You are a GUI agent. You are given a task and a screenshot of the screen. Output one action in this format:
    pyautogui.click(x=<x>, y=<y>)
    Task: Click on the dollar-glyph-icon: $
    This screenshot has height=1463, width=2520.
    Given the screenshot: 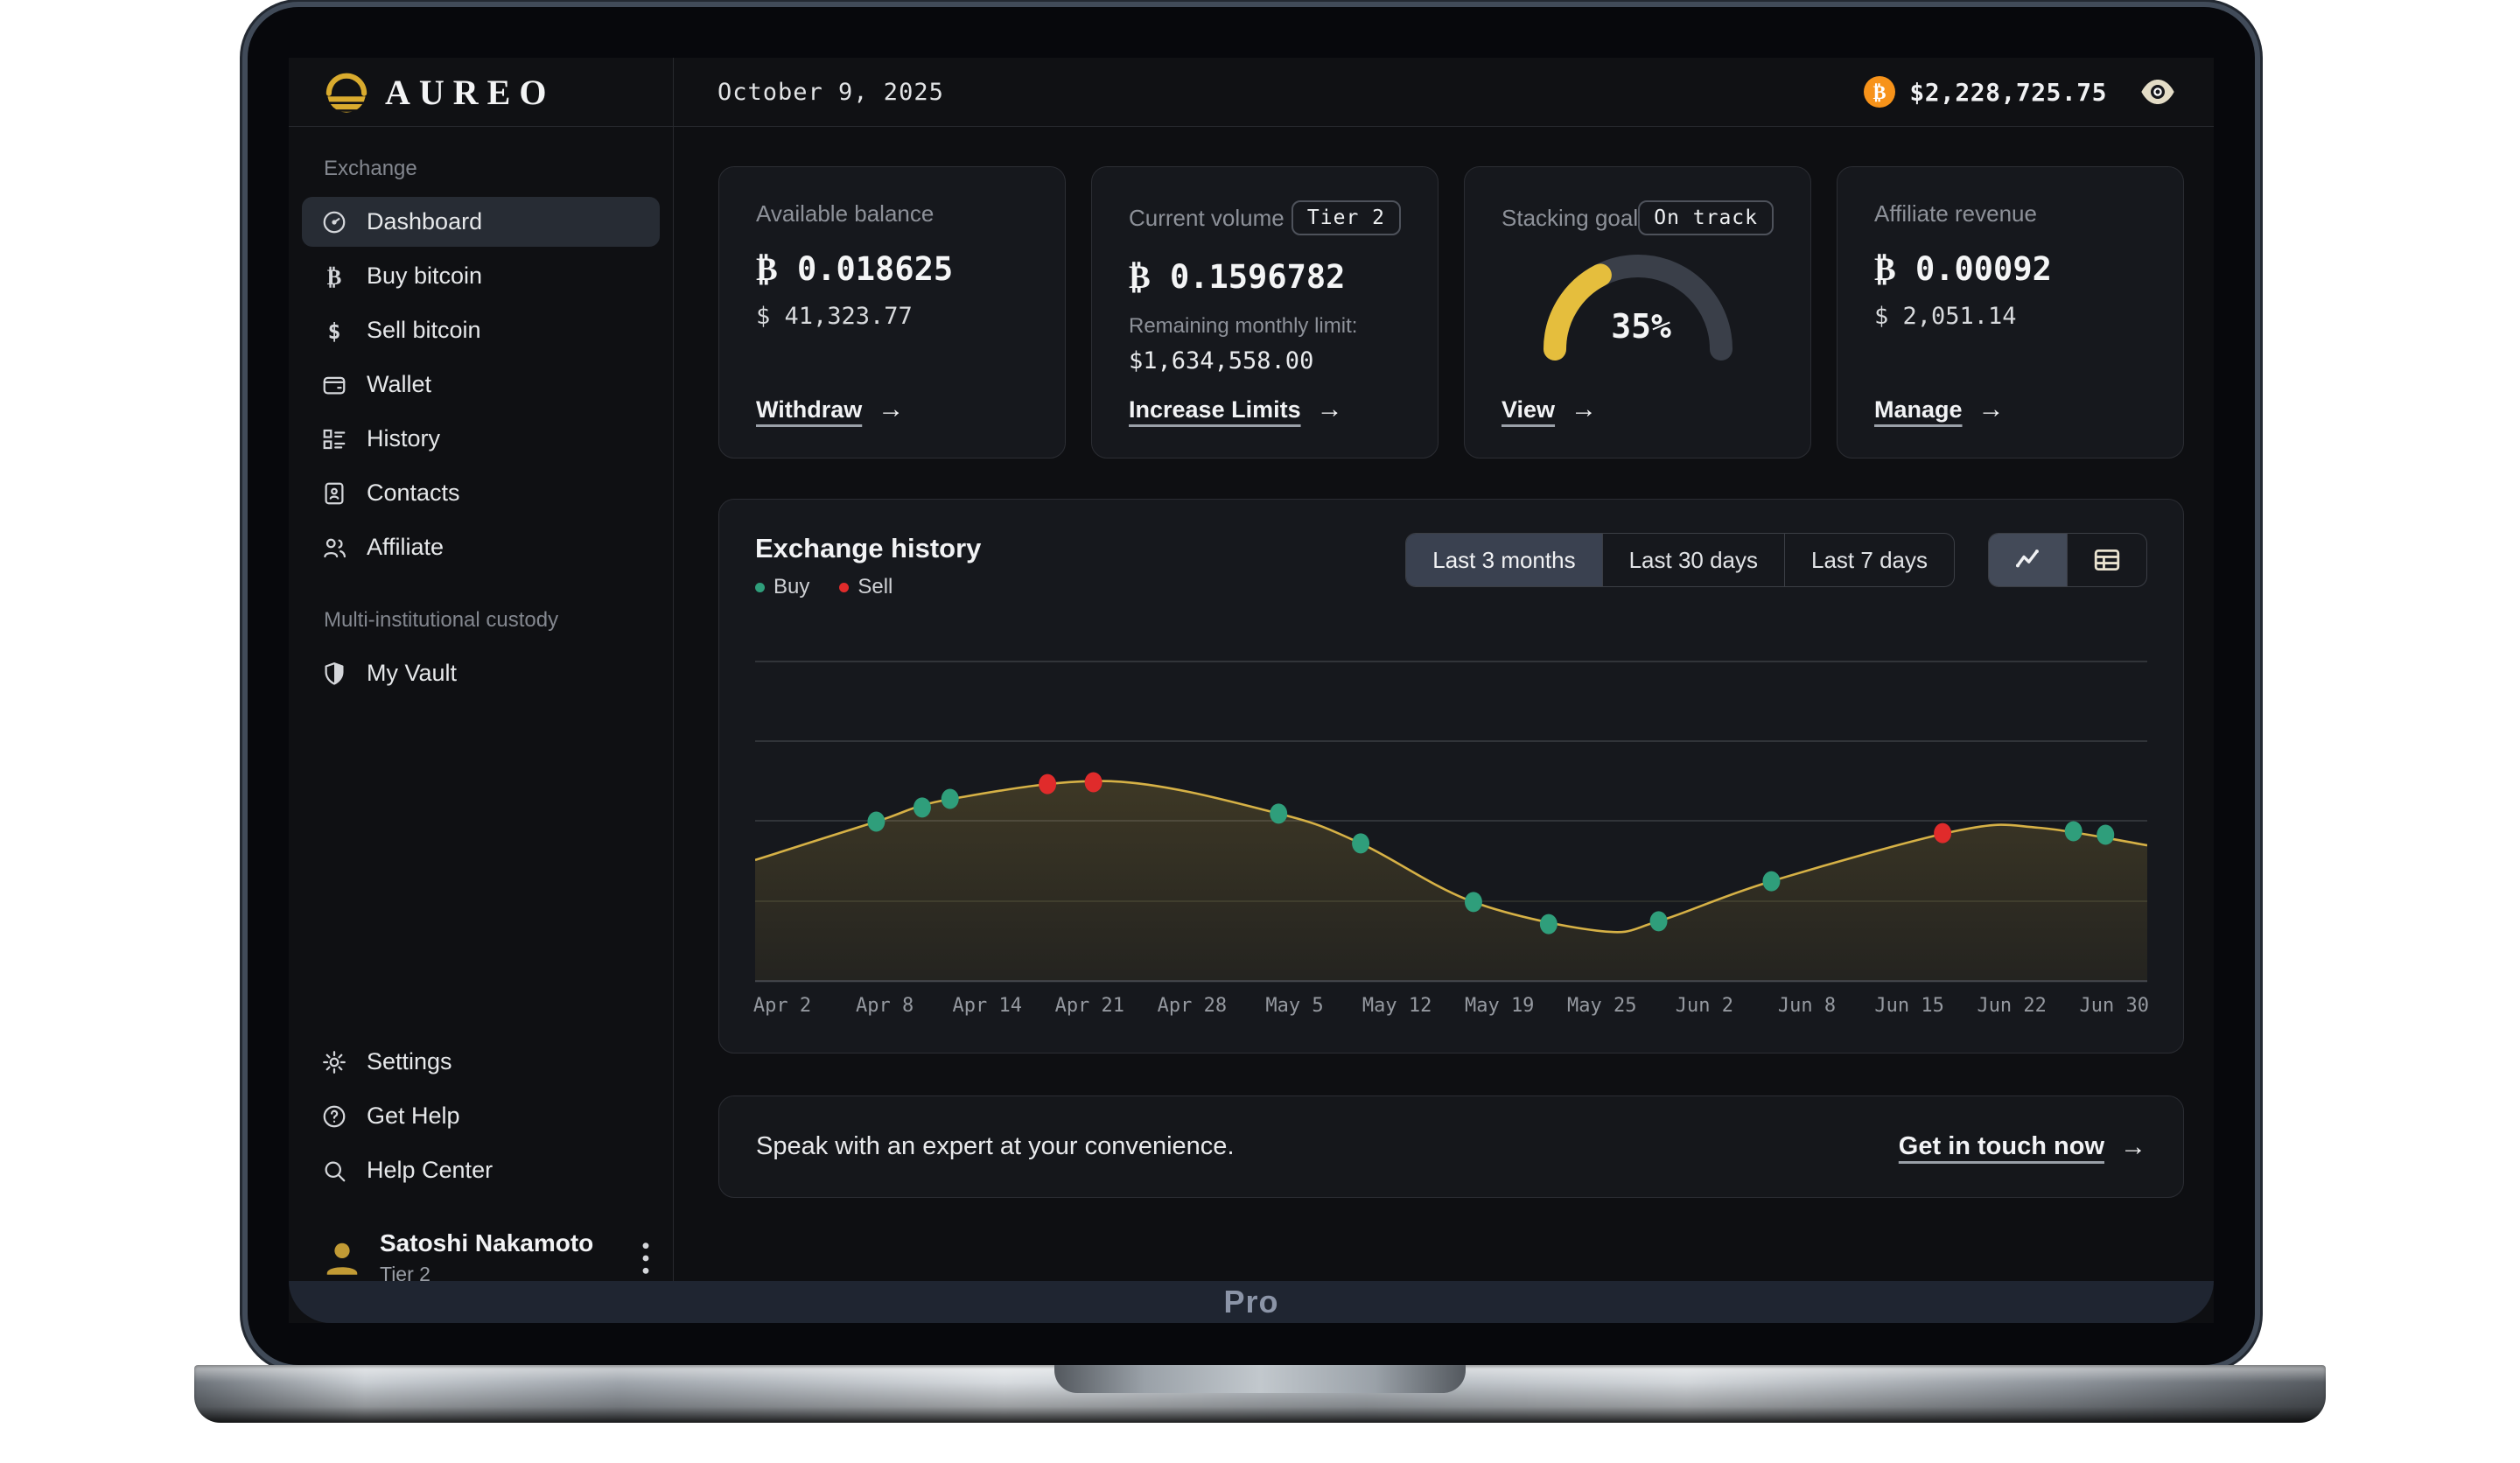 What is the action you would take?
    pyautogui.click(x=333, y=330)
    